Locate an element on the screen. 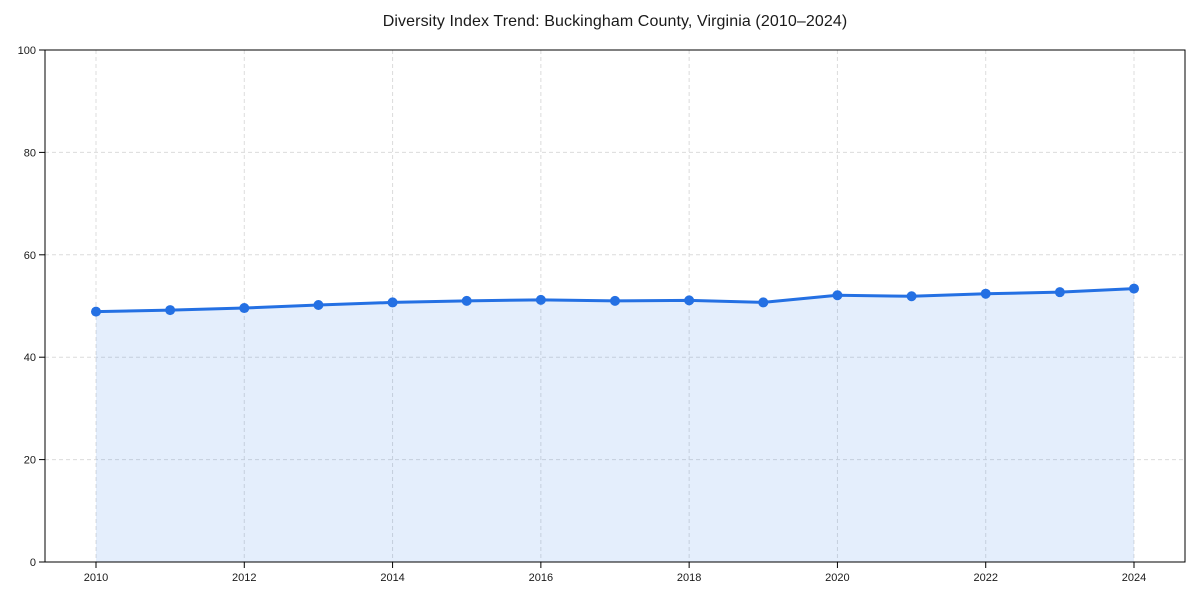 This screenshot has height=600, width=1200. y-axis-tick-label: 20 is located at coordinates (30, 461).